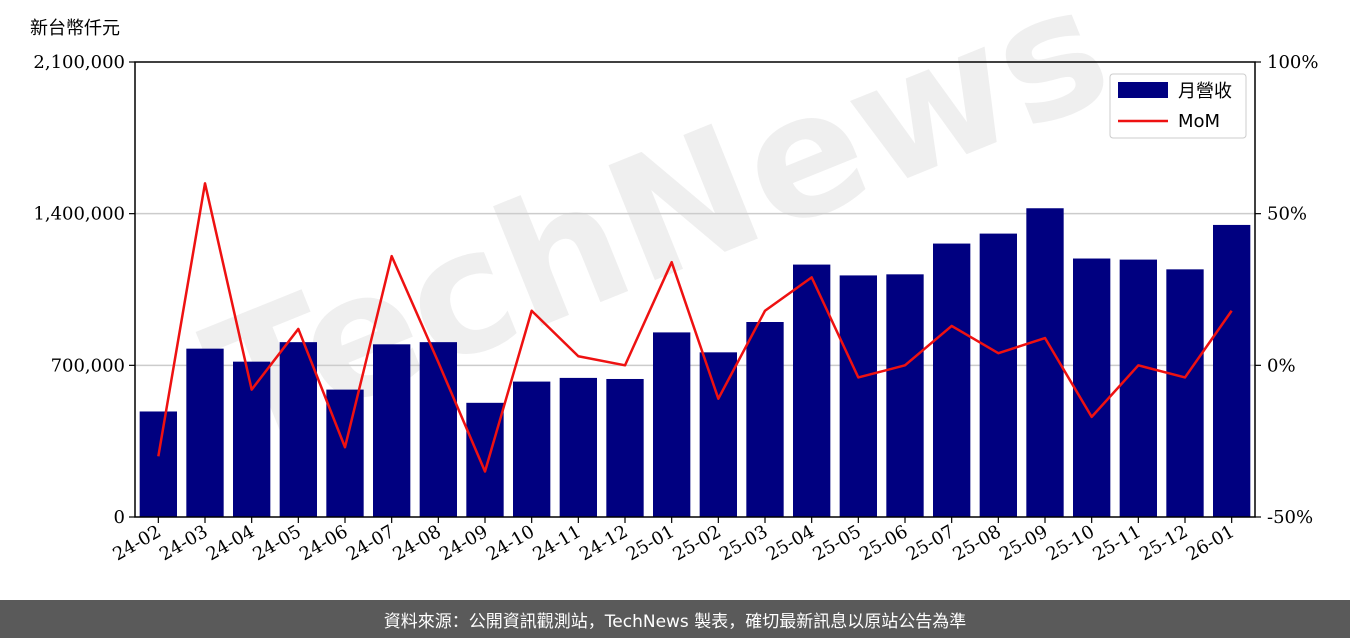  What do you see at coordinates (1163, 543) in the screenshot?
I see `x-tick-label: 25-12` at bounding box center [1163, 543].